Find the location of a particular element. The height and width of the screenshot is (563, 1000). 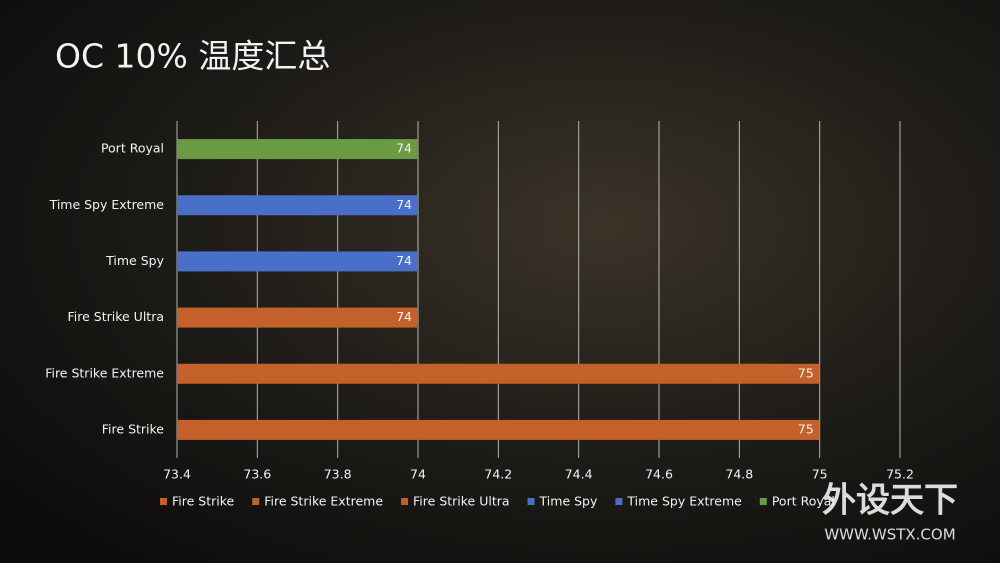

legend-label: Fire Strike Extreme is located at coordinates (323, 501).